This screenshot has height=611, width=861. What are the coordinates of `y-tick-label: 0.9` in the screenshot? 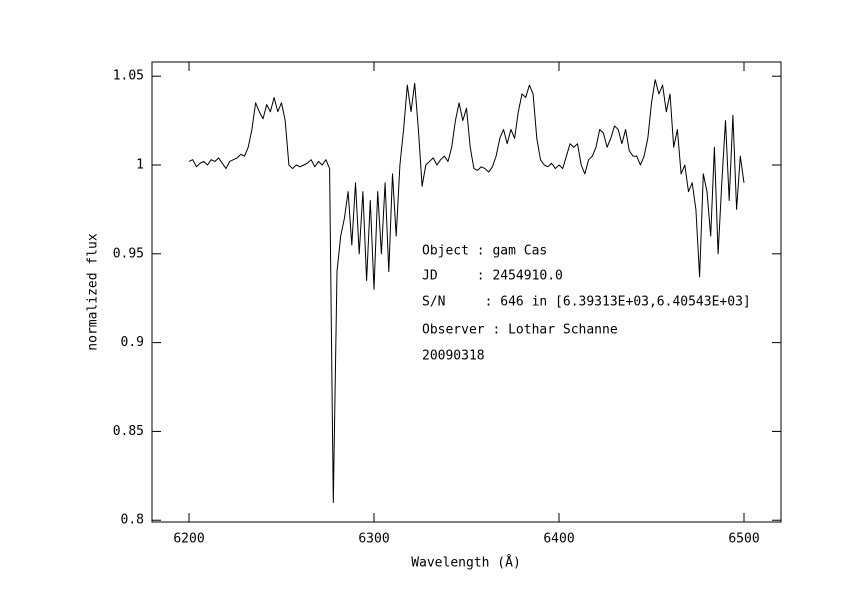 It's located at (132, 342).